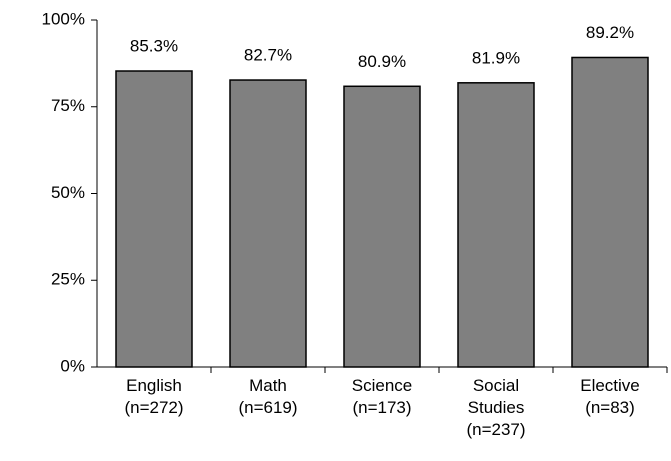  What do you see at coordinates (496, 407) in the screenshot?
I see `x-tick-label: Social Studies (n=237)` at bounding box center [496, 407].